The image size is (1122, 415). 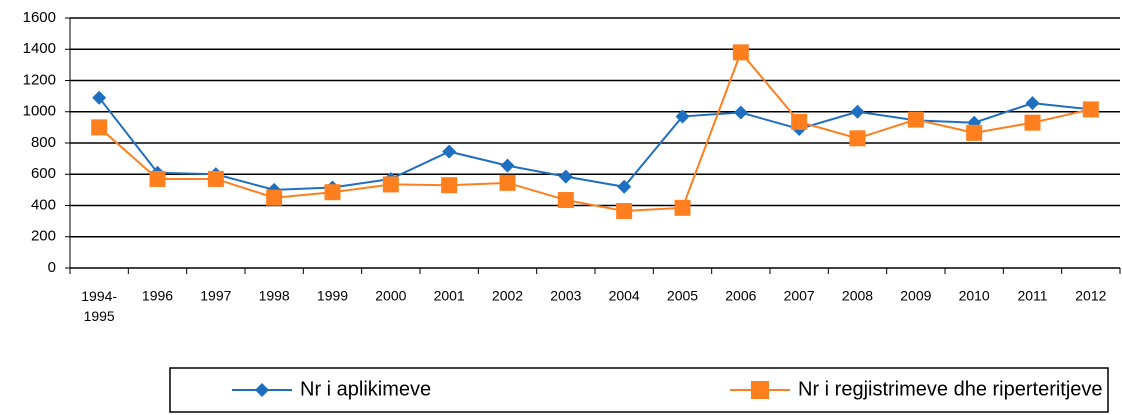 What do you see at coordinates (39, 111) in the screenshot?
I see `y-tick-label: 1000` at bounding box center [39, 111].